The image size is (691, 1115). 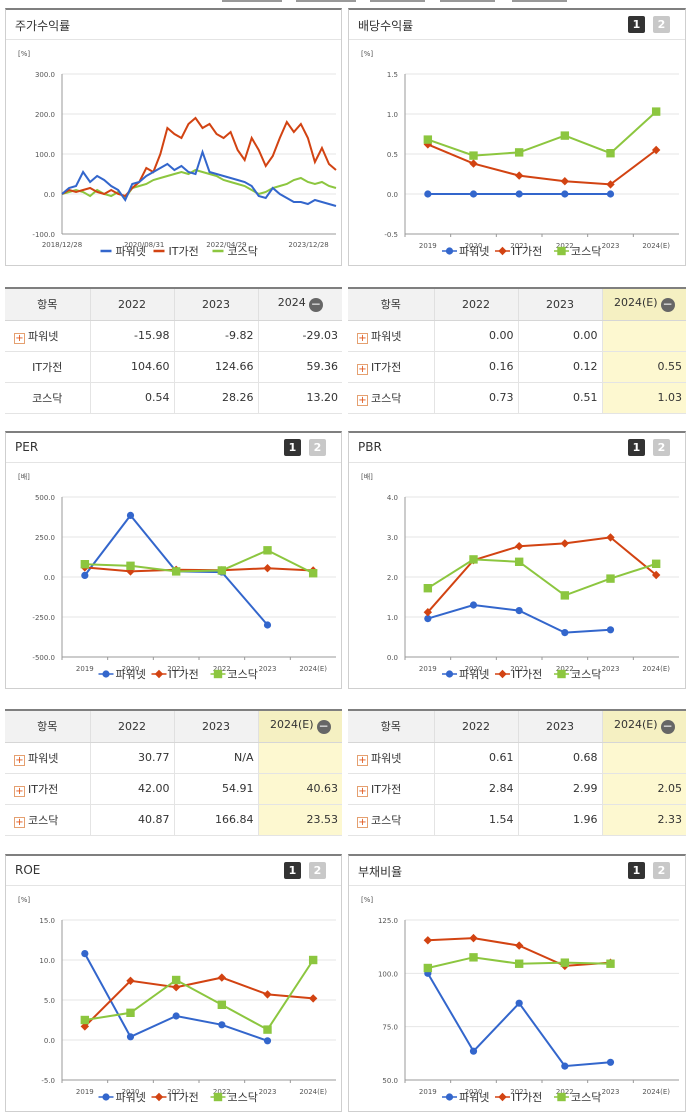 I want to click on y-tick-label: 500.0, so click(x=45, y=498).